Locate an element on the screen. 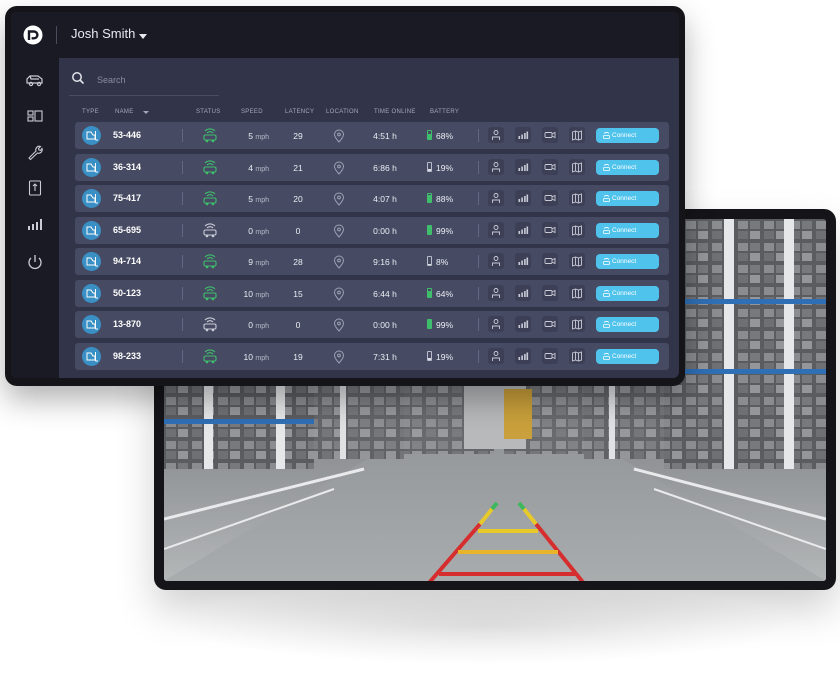  user-menu-name: Josh Smith is located at coordinates (103, 33).